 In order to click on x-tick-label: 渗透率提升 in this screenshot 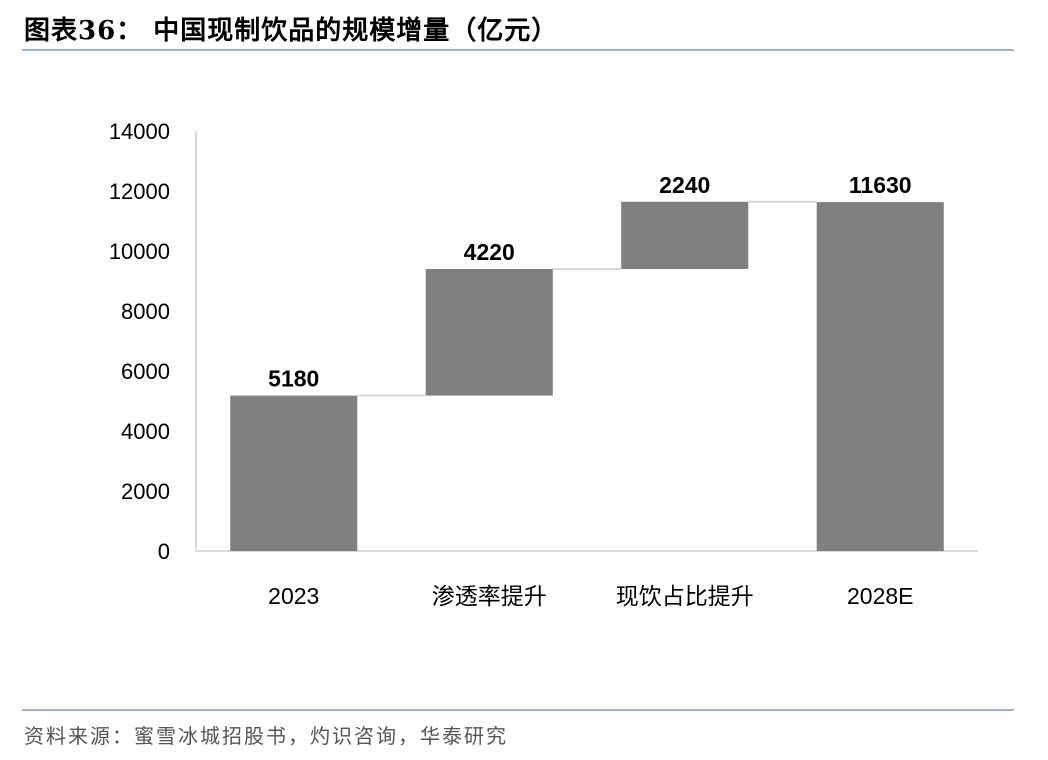, I will do `click(489, 596)`.